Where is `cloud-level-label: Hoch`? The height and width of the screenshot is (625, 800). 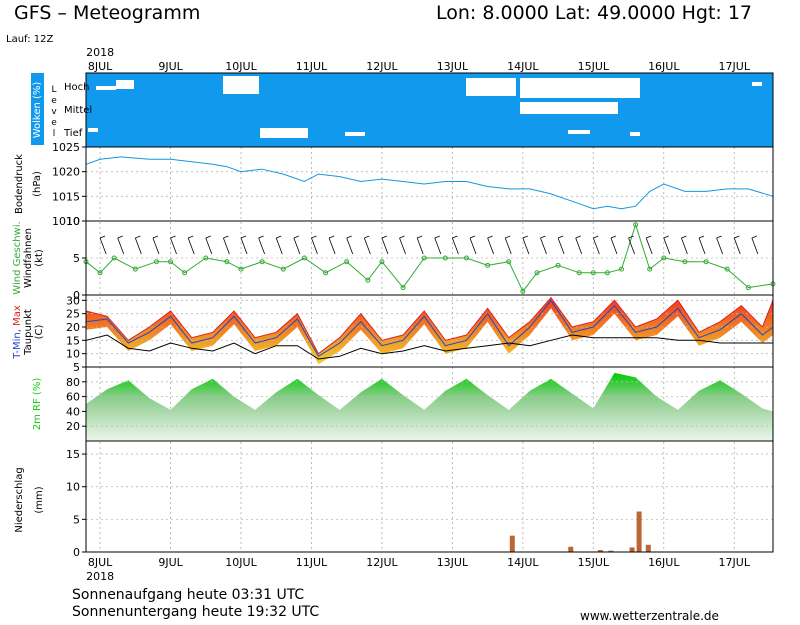 cloud-level-label: Hoch is located at coordinates (76, 87).